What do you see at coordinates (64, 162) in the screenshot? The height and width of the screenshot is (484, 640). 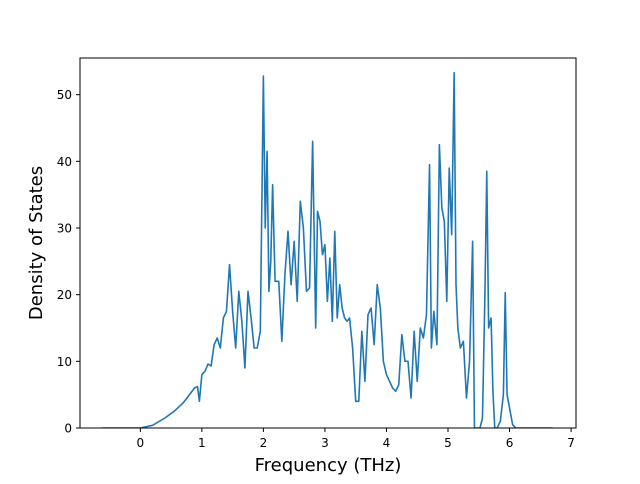 I see `y-tick-label: 40` at bounding box center [64, 162].